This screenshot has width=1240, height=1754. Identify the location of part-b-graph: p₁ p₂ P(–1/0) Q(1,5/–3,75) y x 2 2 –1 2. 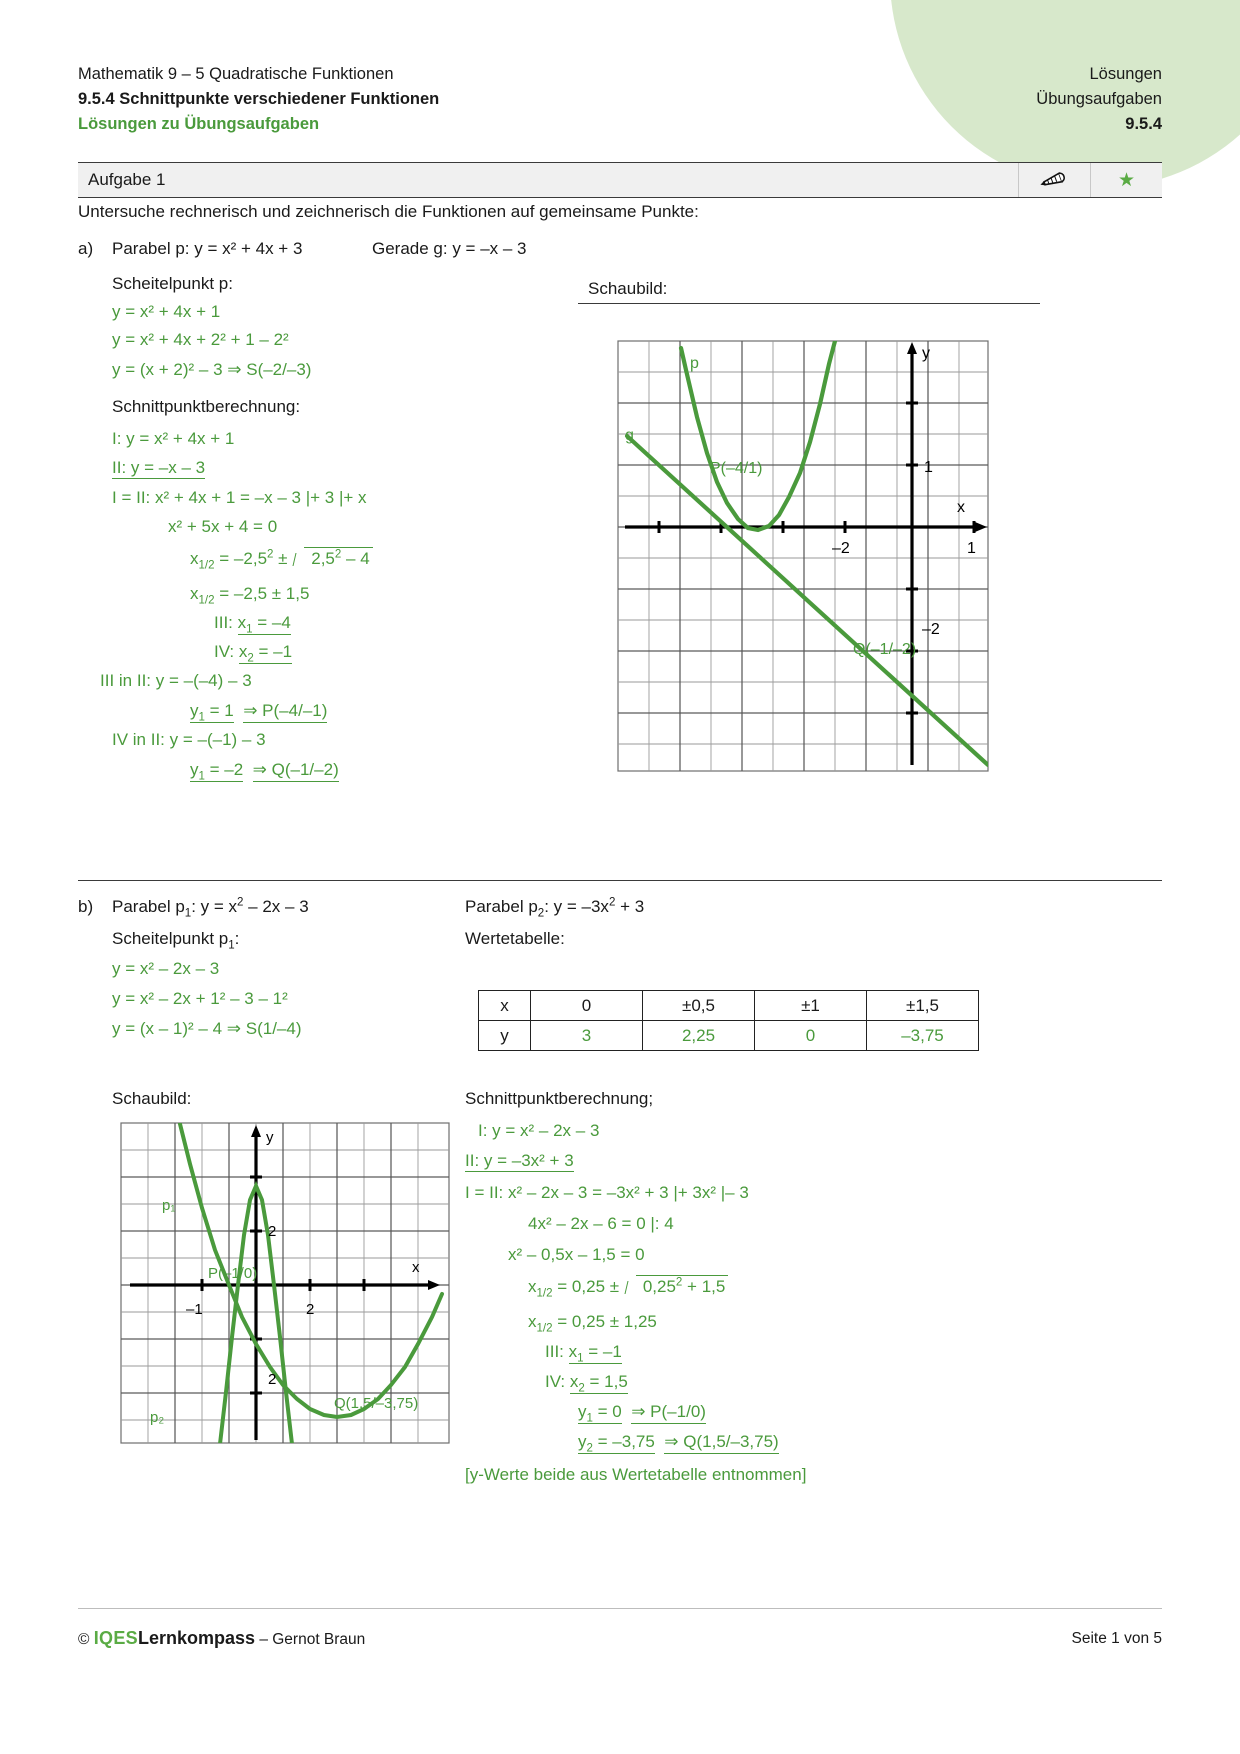
(285, 1285).